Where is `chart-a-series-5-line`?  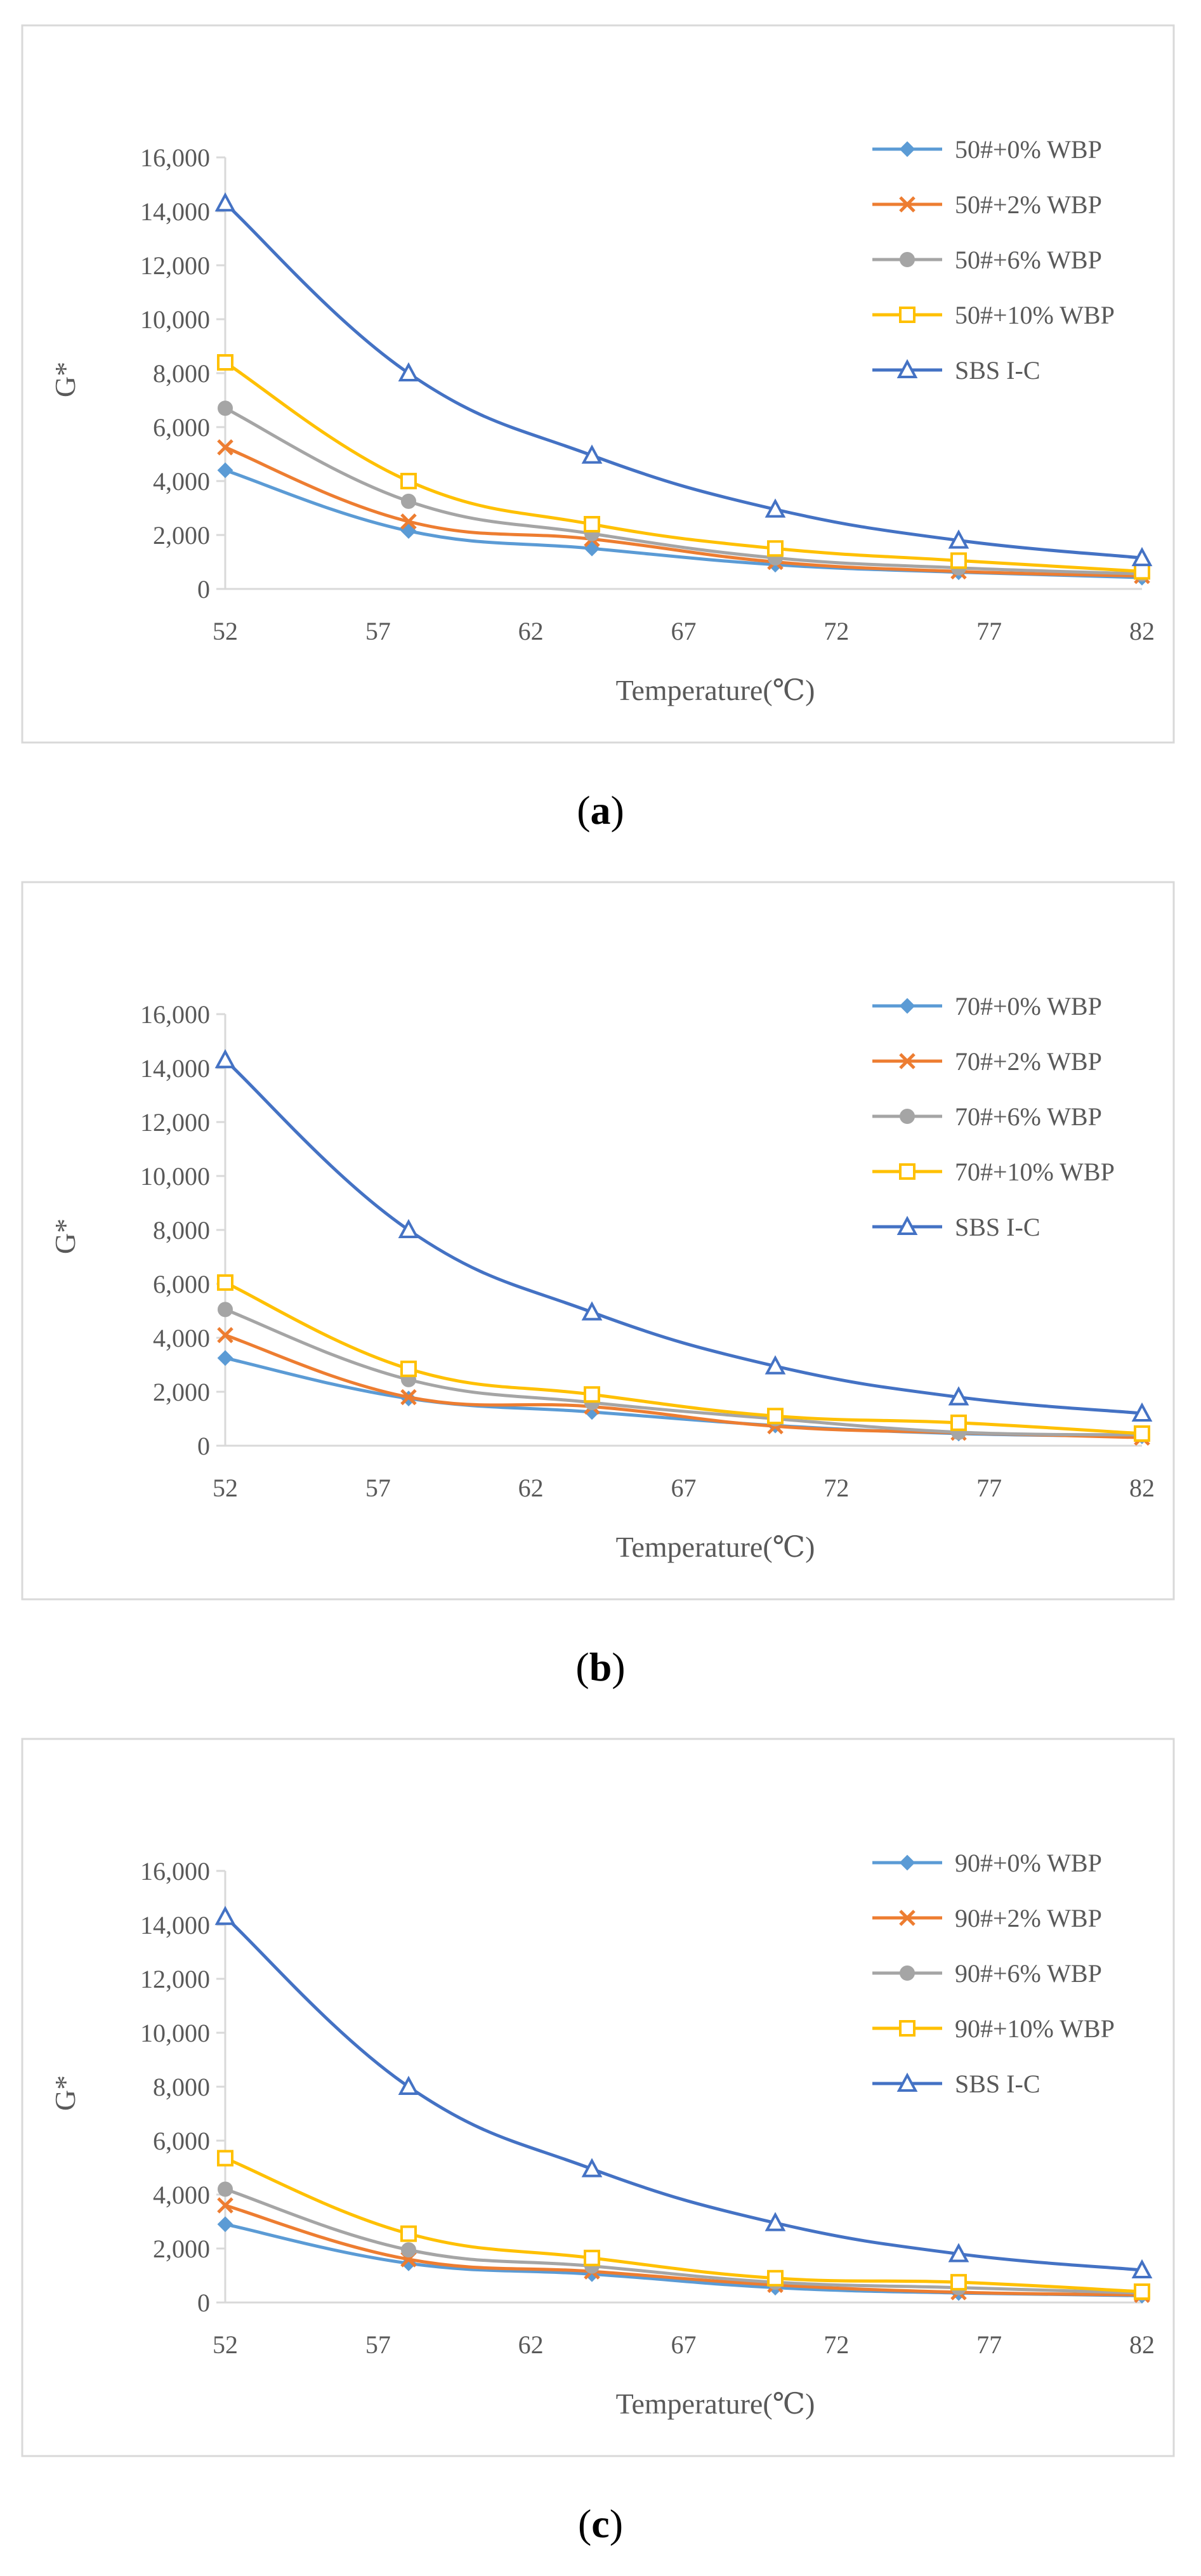
chart-a-series-5-line is located at coordinates (683, 381).